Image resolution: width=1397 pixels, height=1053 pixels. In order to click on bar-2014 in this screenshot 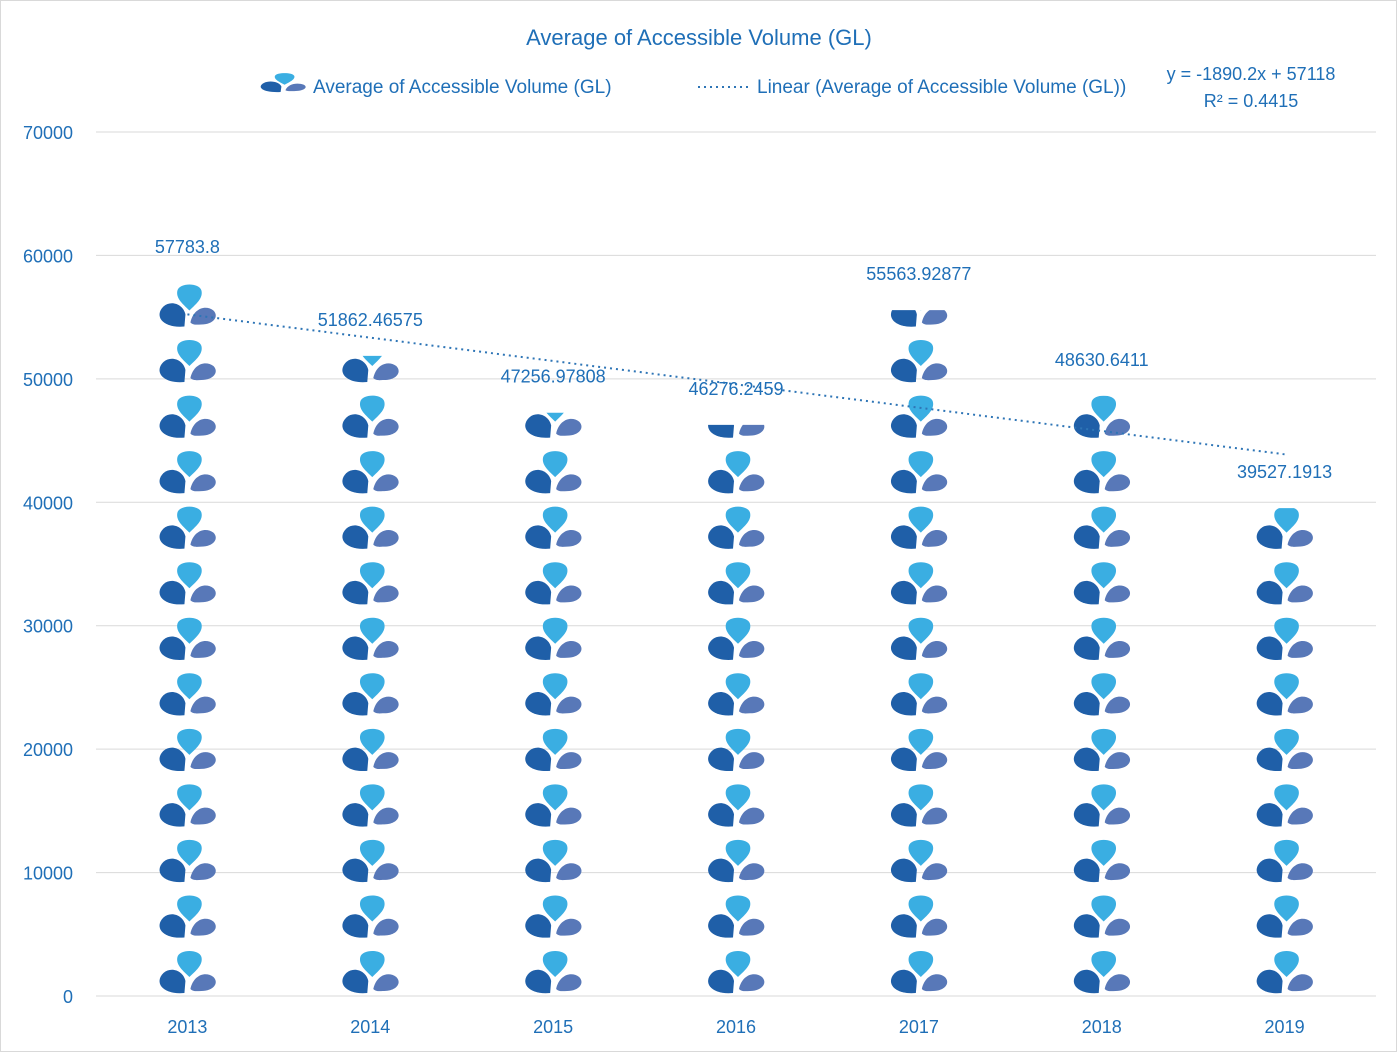, I will do `click(370, 674)`.